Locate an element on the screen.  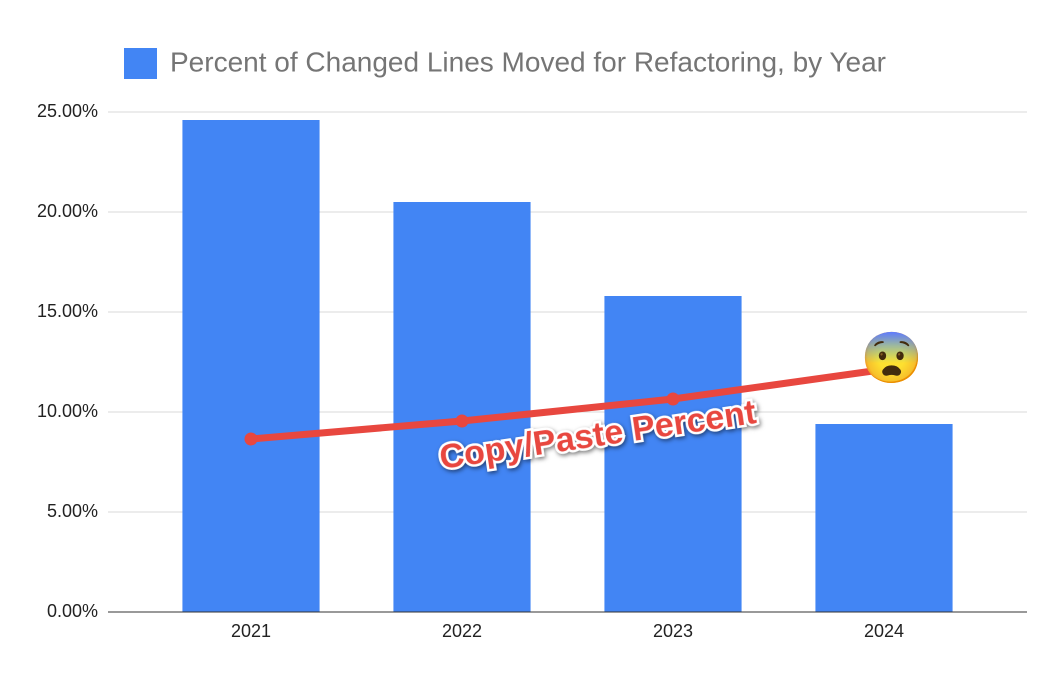
emoji-annotation: 😨 is located at coordinates (892, 358).